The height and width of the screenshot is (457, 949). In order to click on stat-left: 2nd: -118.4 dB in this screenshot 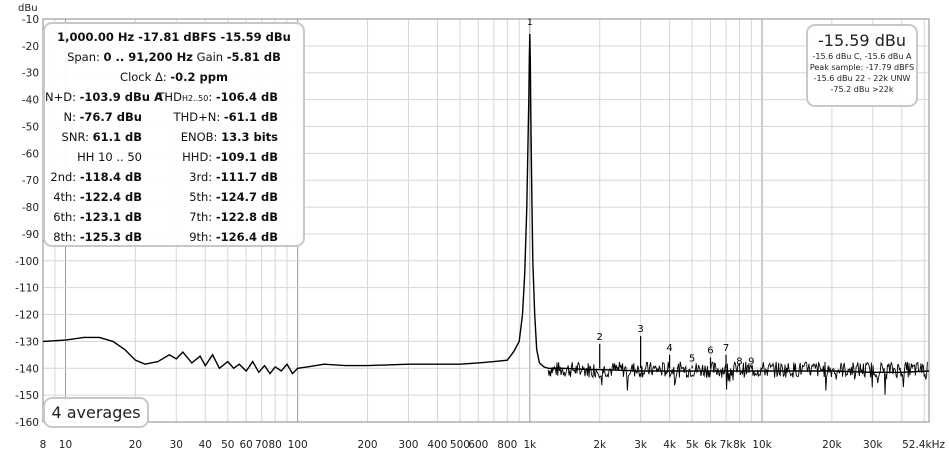, I will do `click(96, 177)`.